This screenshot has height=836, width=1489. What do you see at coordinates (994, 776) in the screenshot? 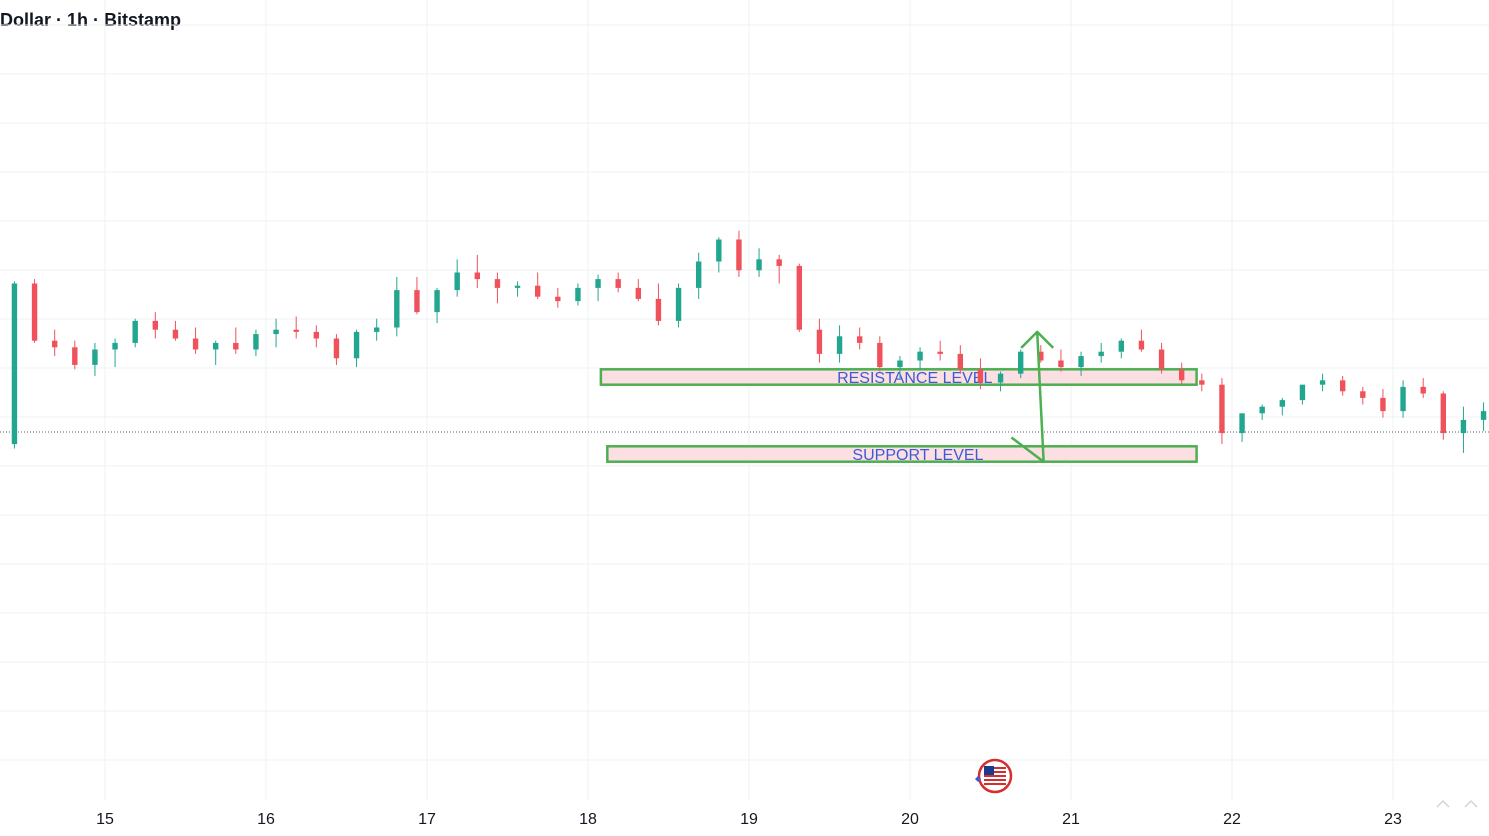
I see `flag-logo-icon` at bounding box center [994, 776].